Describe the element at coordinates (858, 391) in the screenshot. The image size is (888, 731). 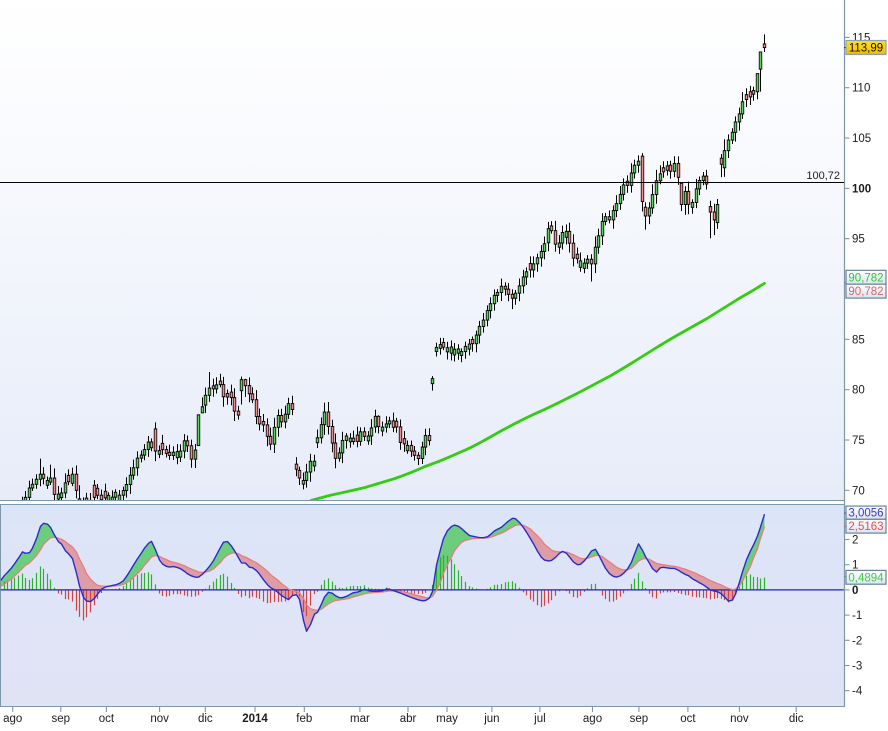
I see `svg-text: 80` at that location.